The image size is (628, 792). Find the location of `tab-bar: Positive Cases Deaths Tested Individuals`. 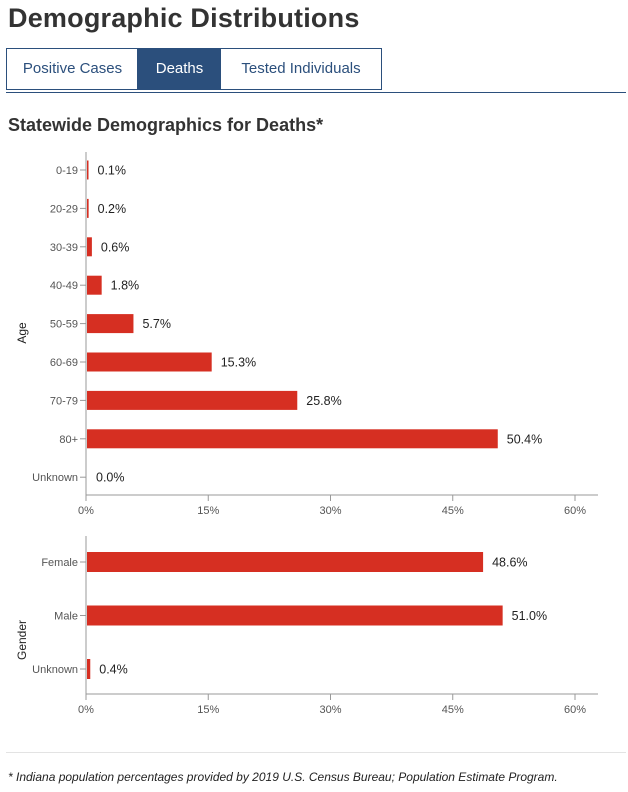

tab-bar: Positive Cases Deaths Tested Individuals is located at coordinates (316, 70).